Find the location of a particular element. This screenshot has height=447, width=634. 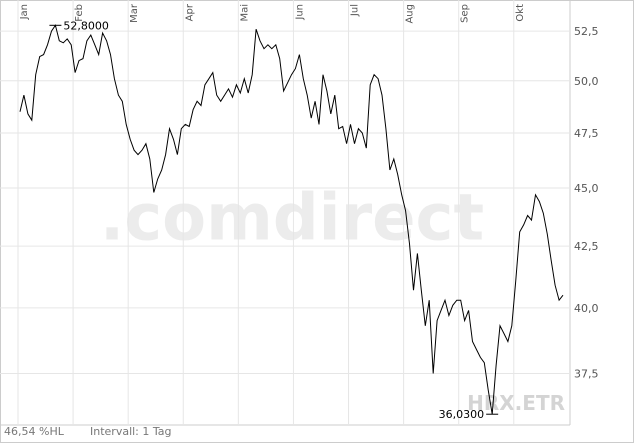

watermark: .comdirect is located at coordinates (292, 219).